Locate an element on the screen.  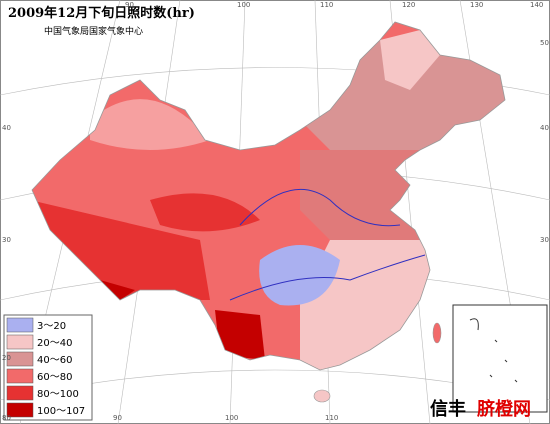
south-sea-inset is located at coordinates (500, 358).